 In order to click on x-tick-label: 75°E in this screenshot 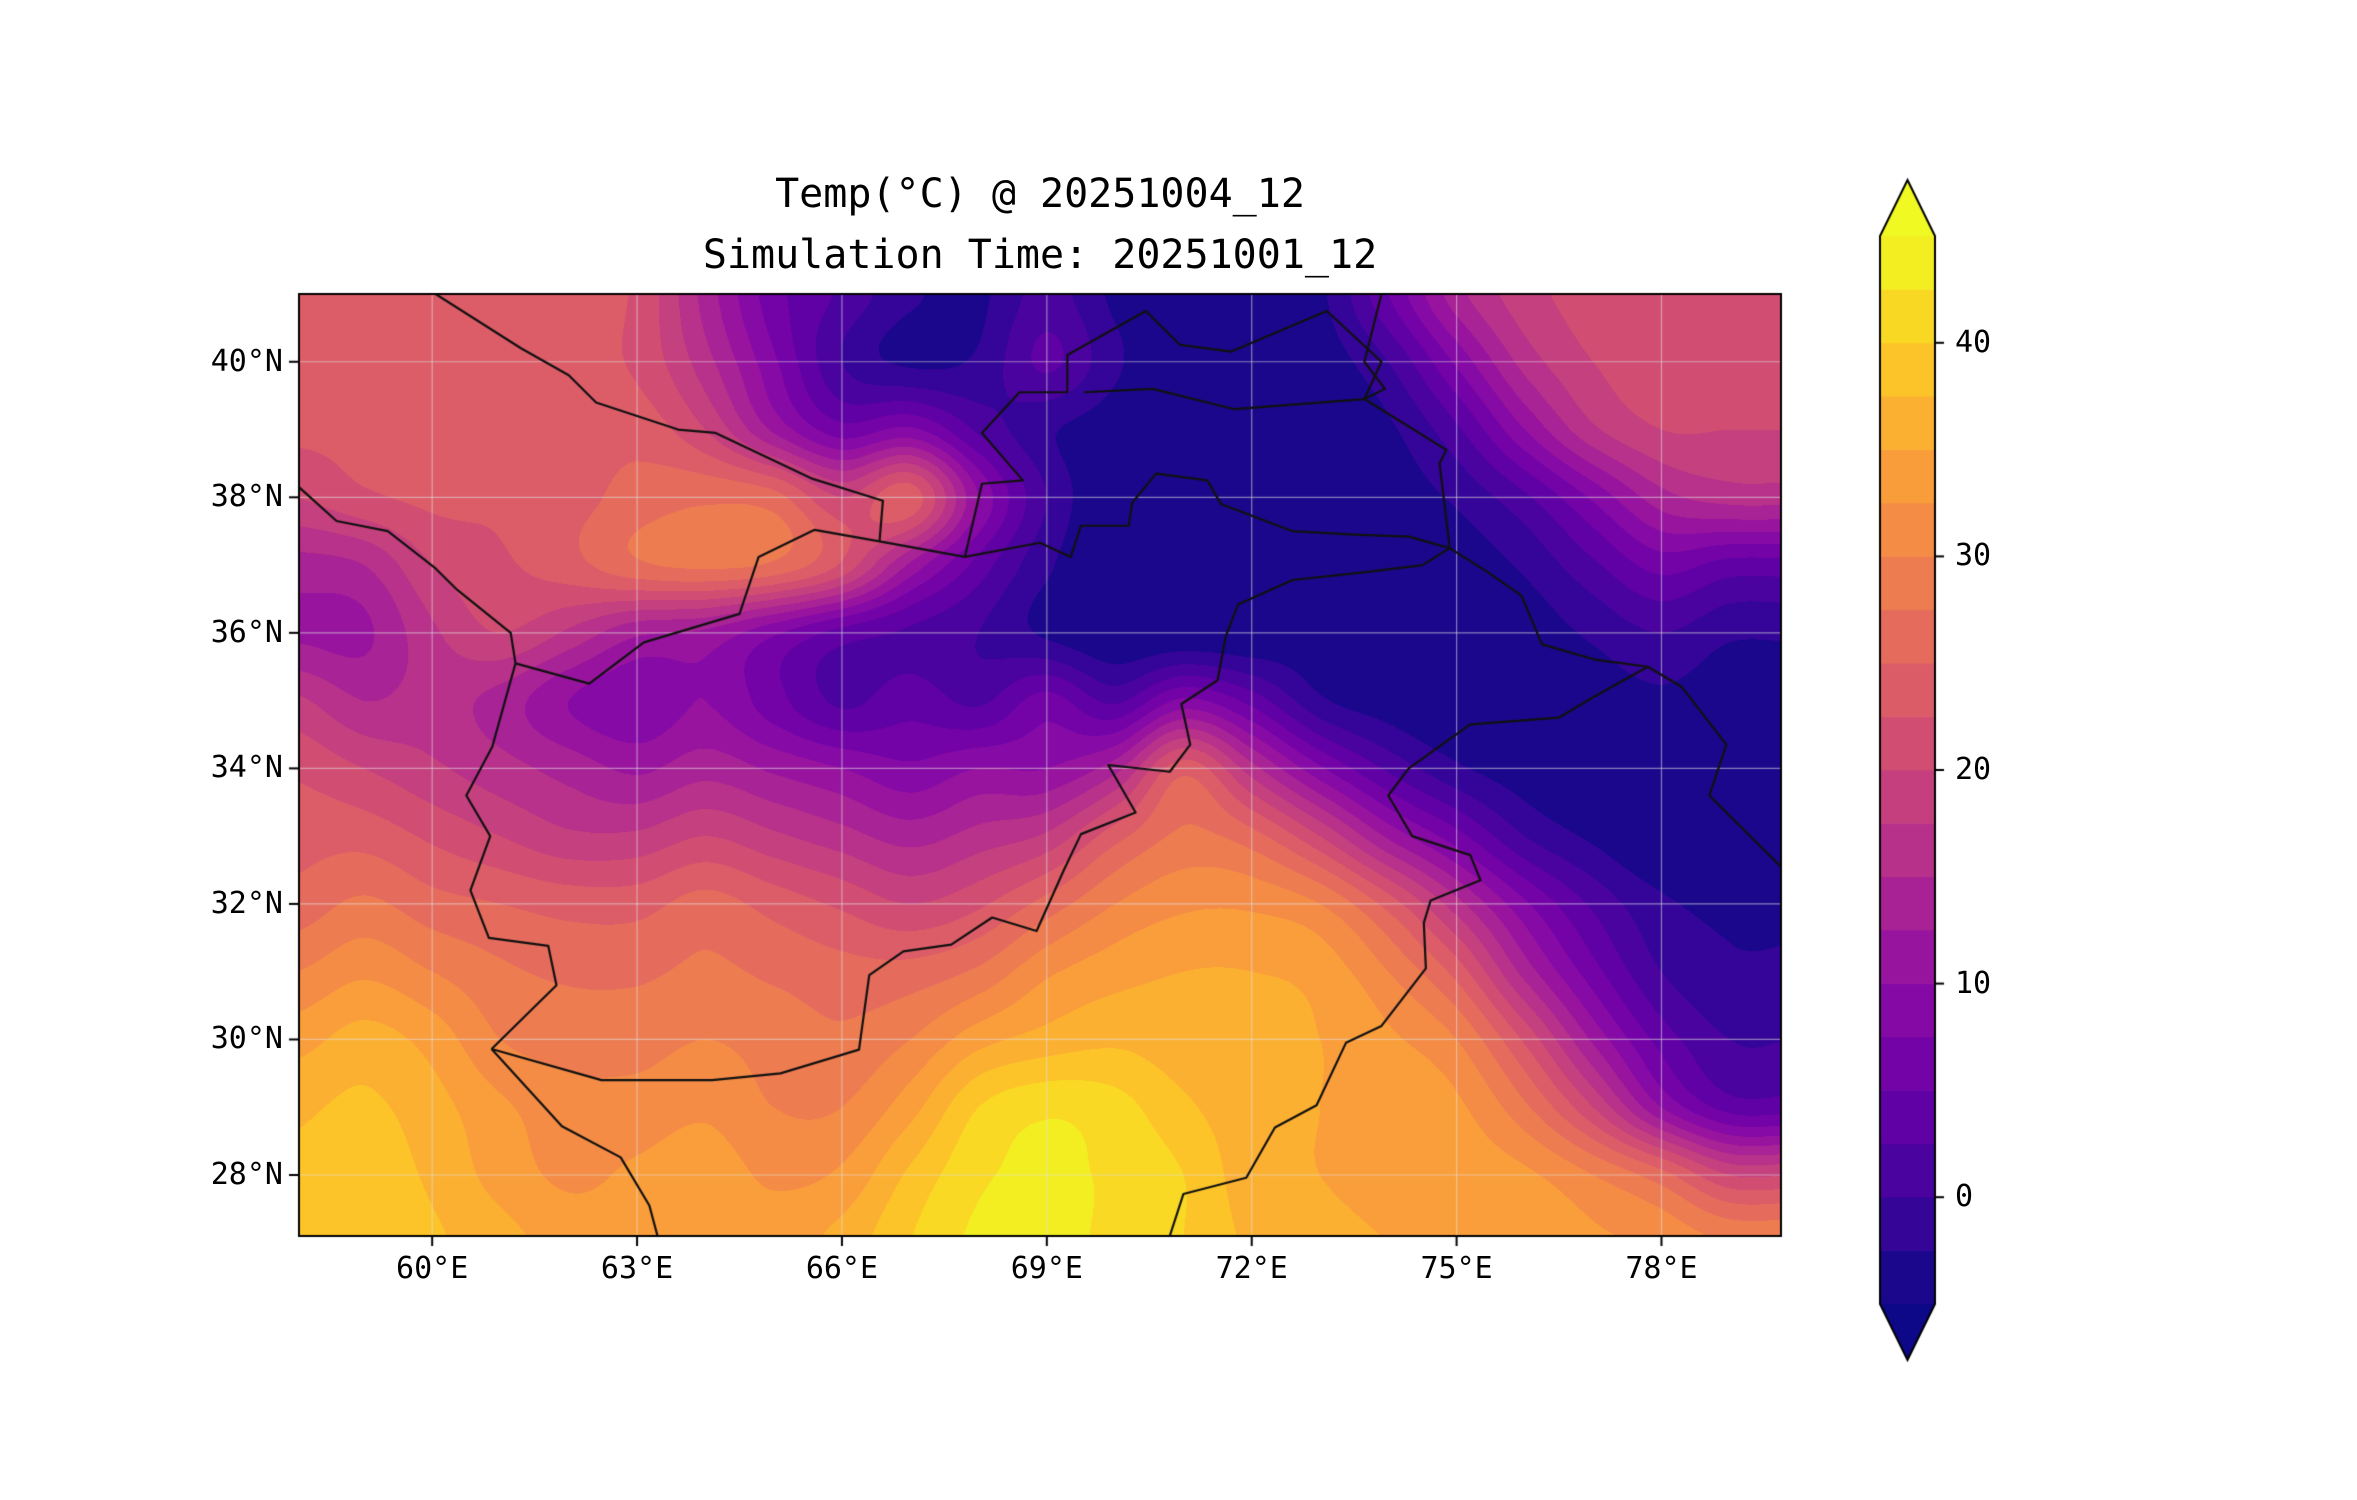, I will do `click(1456, 1268)`.